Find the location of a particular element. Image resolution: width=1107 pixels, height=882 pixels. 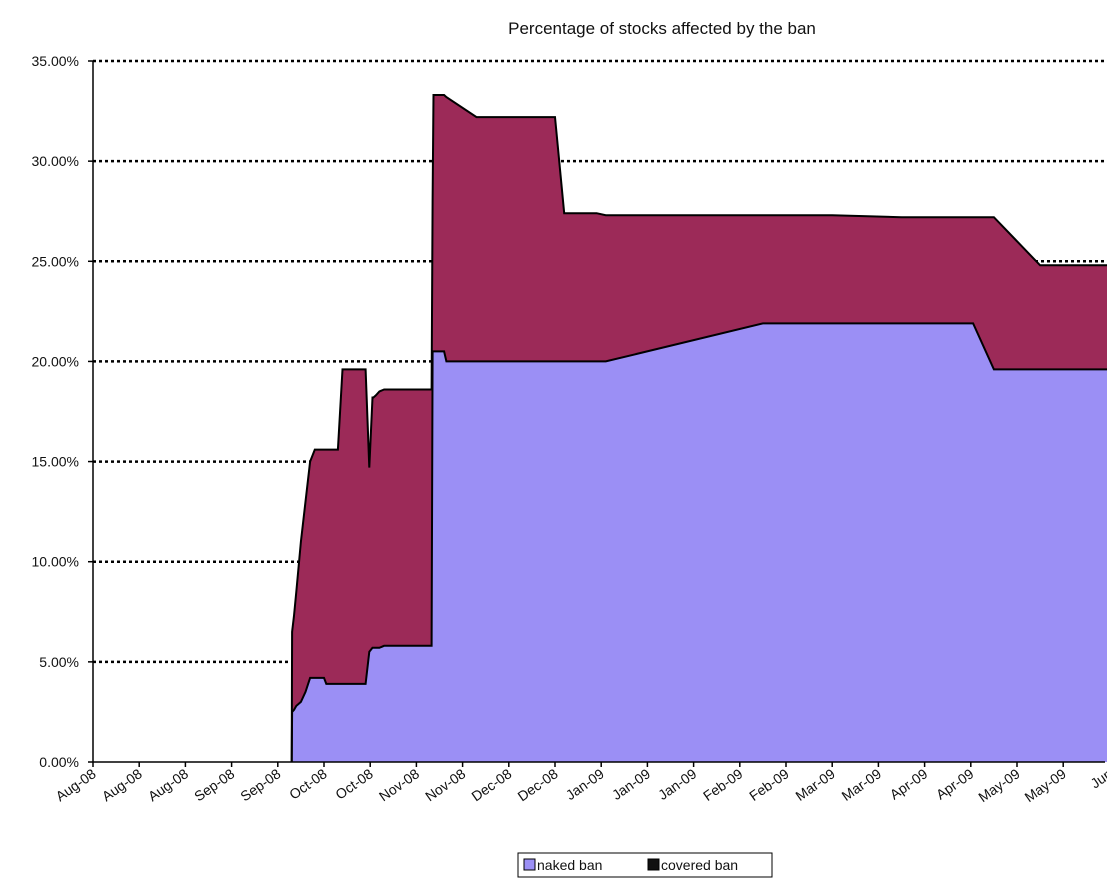

legend: naked ban covered ban is located at coordinates (645, 865).